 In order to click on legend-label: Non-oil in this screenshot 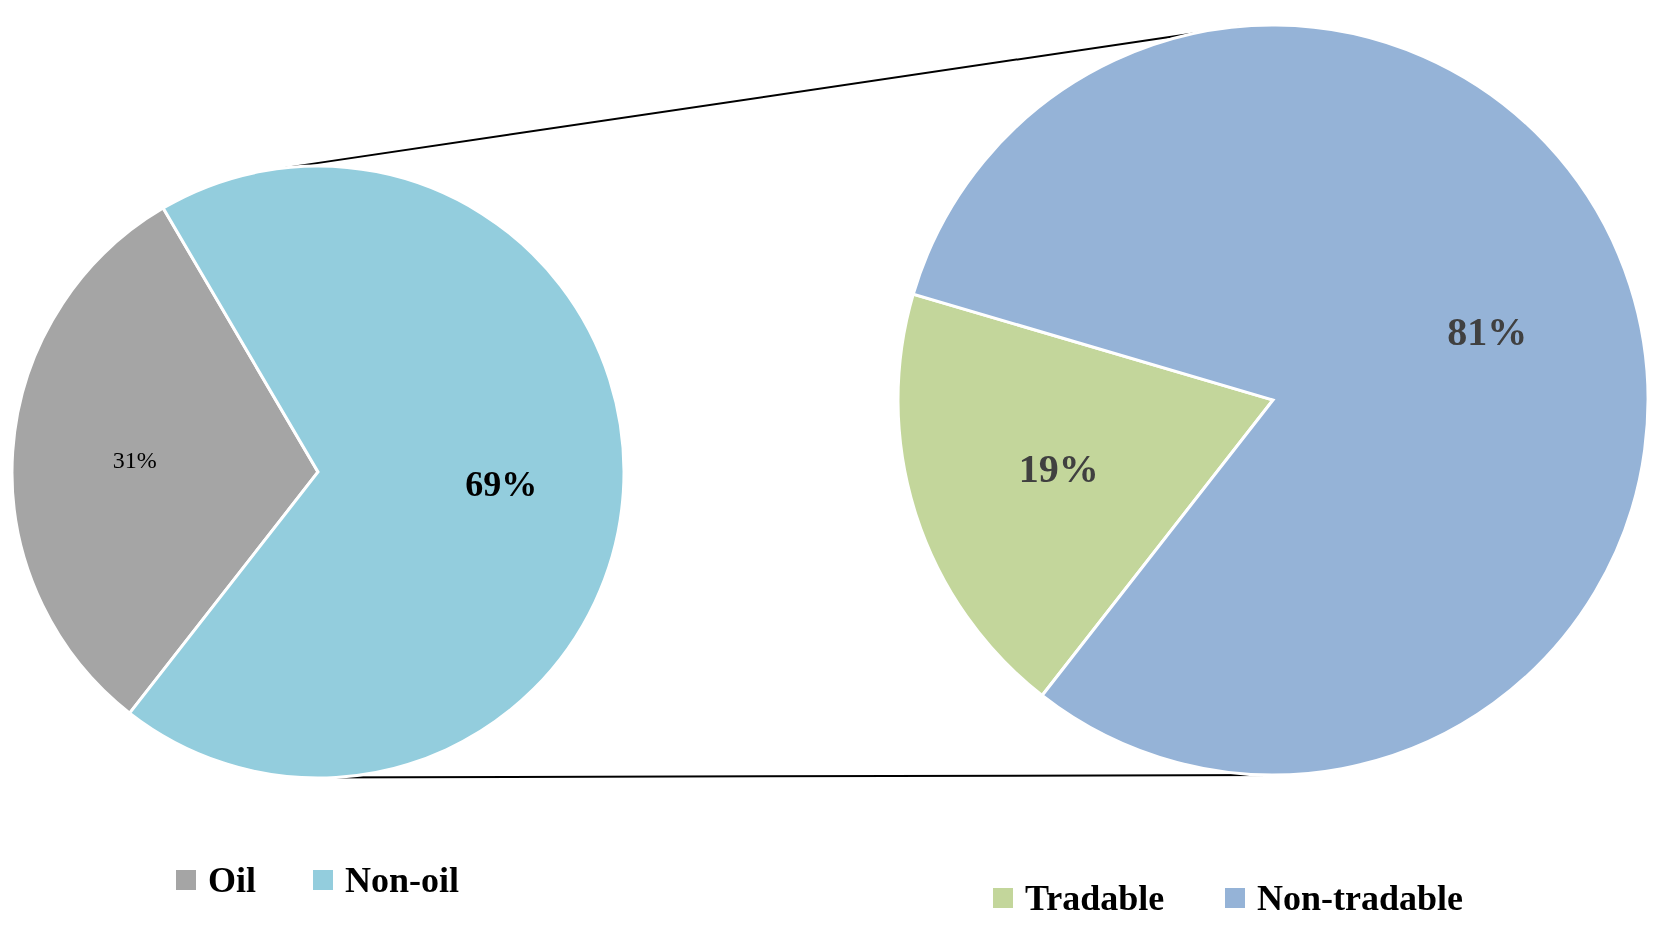, I will do `click(402, 880)`.